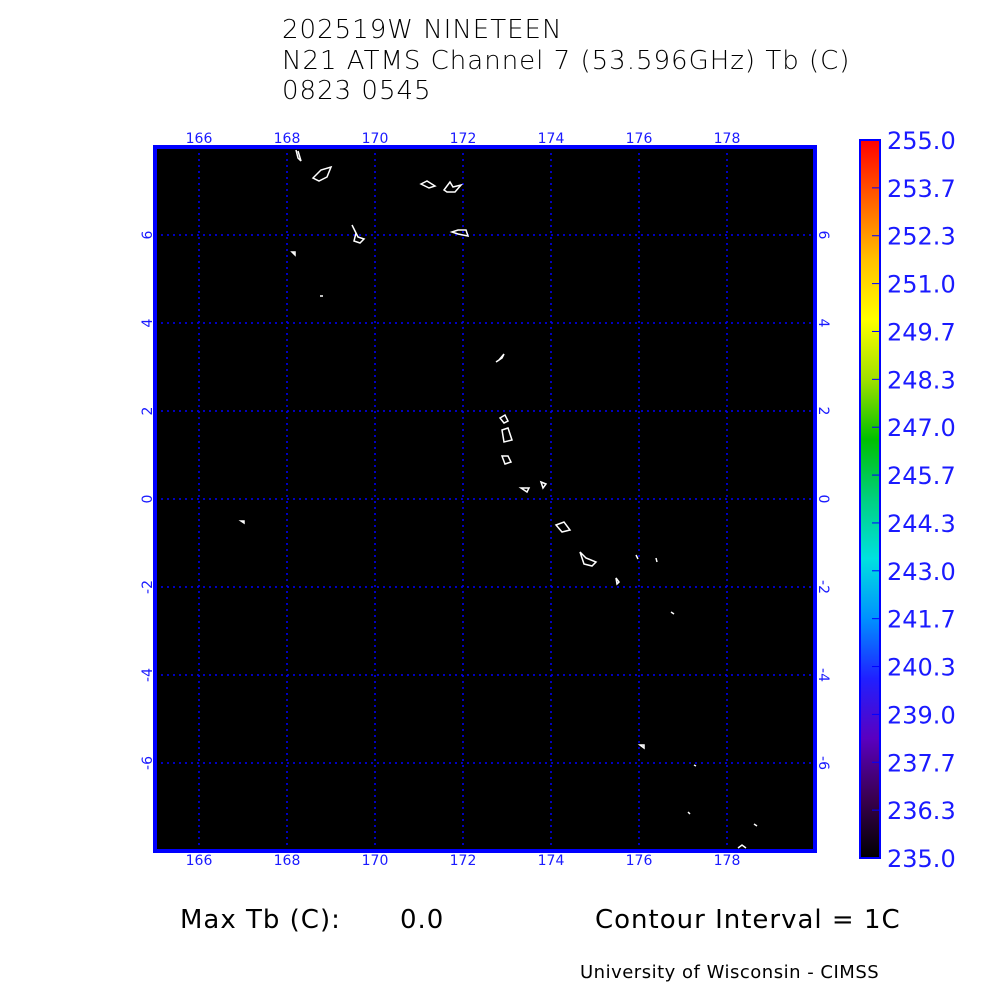  What do you see at coordinates (148, 499) in the screenshot?
I see `lat-label-left: 0` at bounding box center [148, 499].